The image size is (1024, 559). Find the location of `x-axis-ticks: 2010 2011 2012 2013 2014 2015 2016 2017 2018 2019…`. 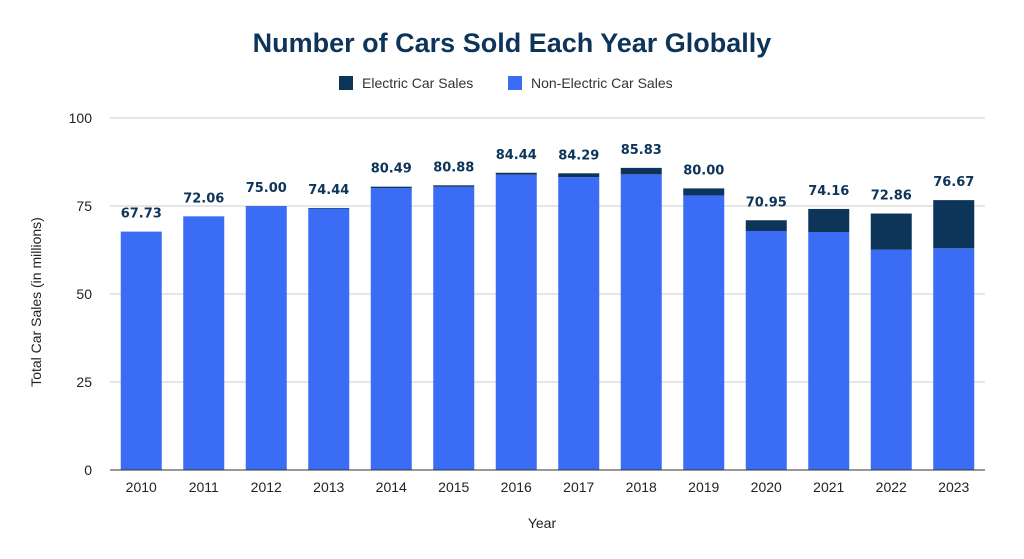

x-axis-ticks: 2010 2011 2012 2013 2014 2015 2016 2017 2018 2019… is located at coordinates (548, 487).